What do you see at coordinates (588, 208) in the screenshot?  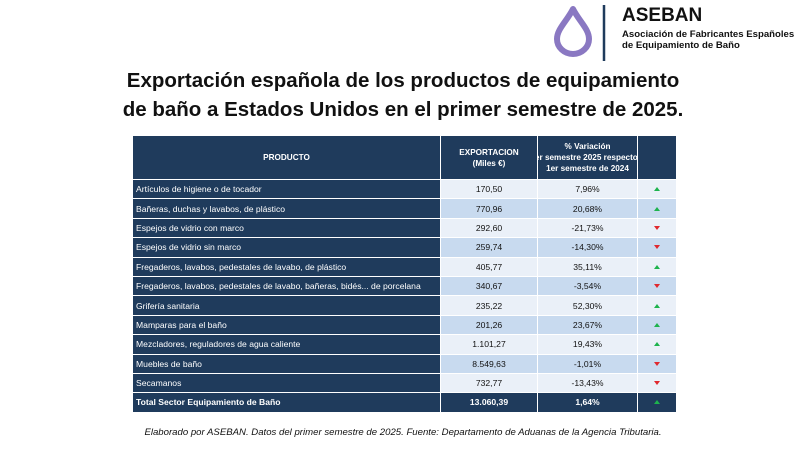 I see `variation-cell: 20,68%` at bounding box center [588, 208].